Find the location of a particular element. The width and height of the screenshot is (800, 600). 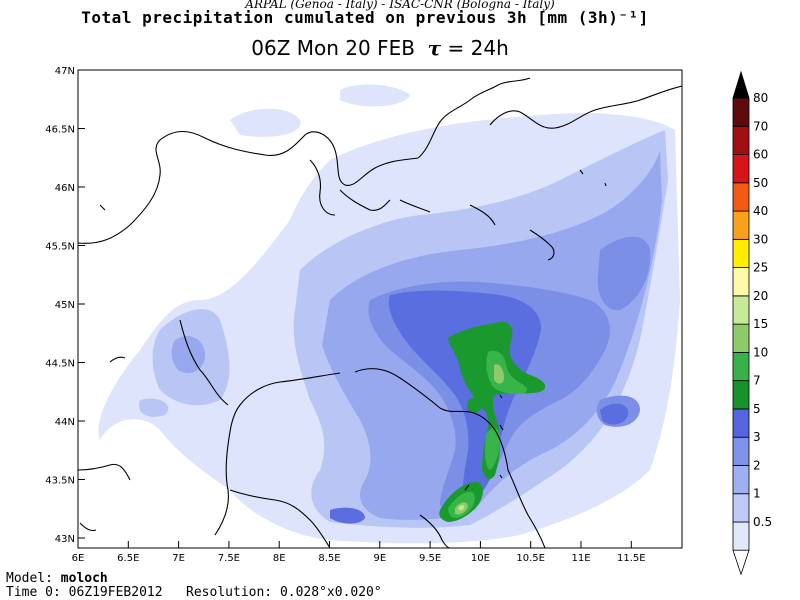

colorbar: 0.5 1 2 3 5 7 10 15 20 25 30 40 50 60 70 80 is located at coordinates (752, 323).